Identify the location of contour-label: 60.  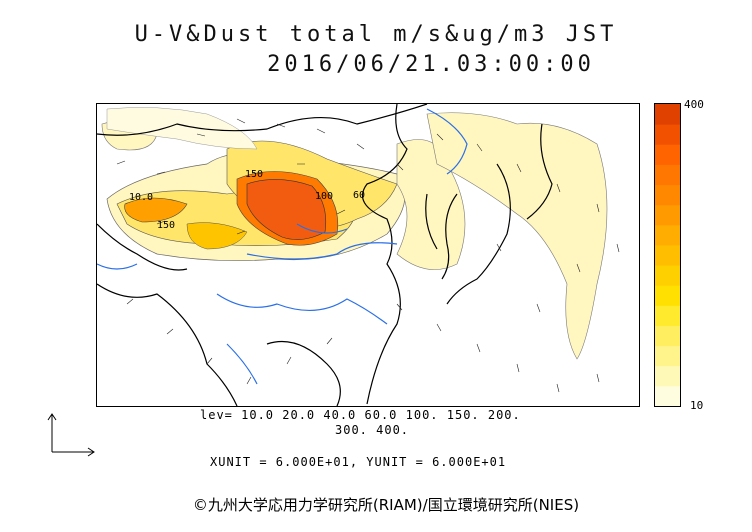
(359, 195).